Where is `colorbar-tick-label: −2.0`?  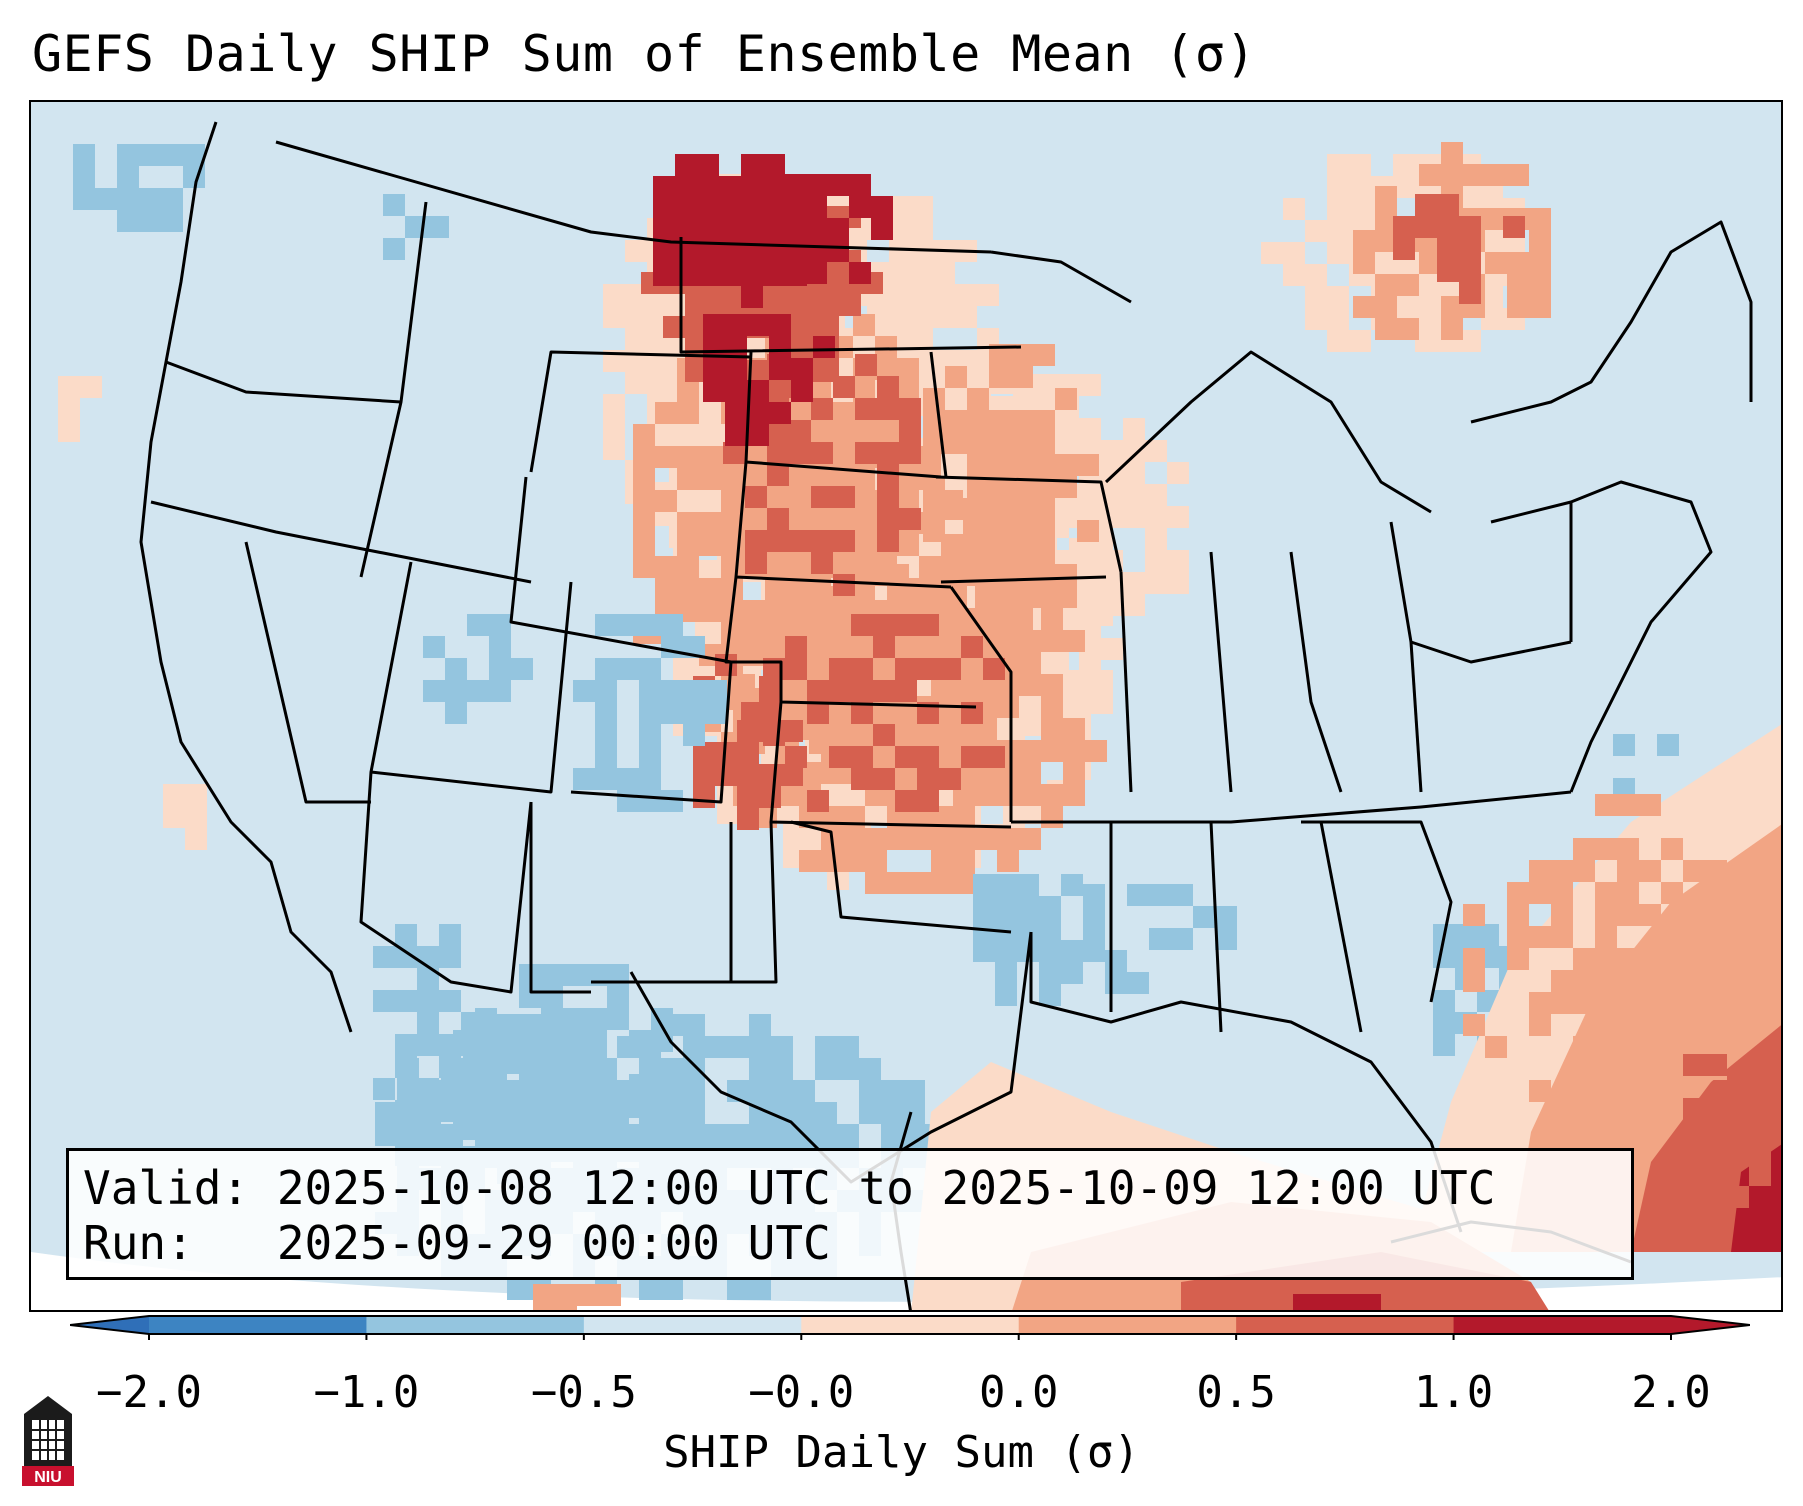
colorbar-tick-label: −2.0 is located at coordinates (149, 1392).